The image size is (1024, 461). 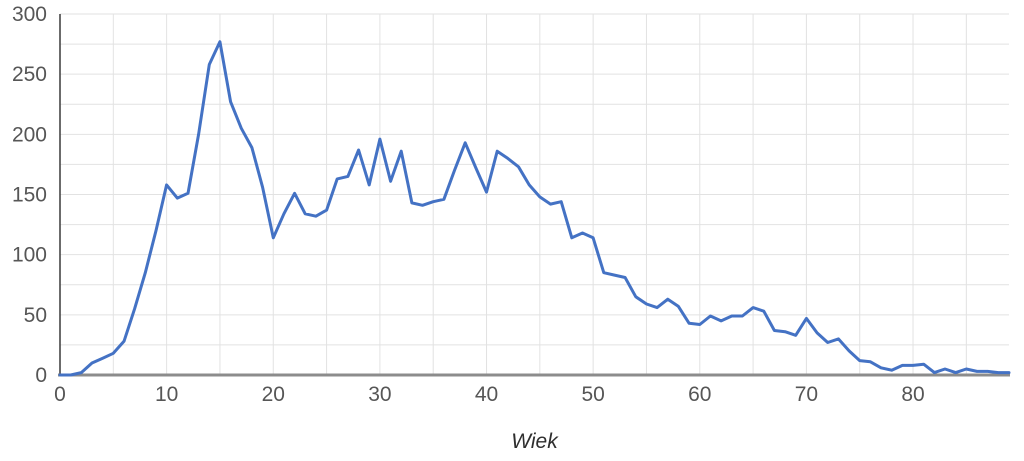 What do you see at coordinates (166, 394) in the screenshot?
I see `x-tick-label: 10` at bounding box center [166, 394].